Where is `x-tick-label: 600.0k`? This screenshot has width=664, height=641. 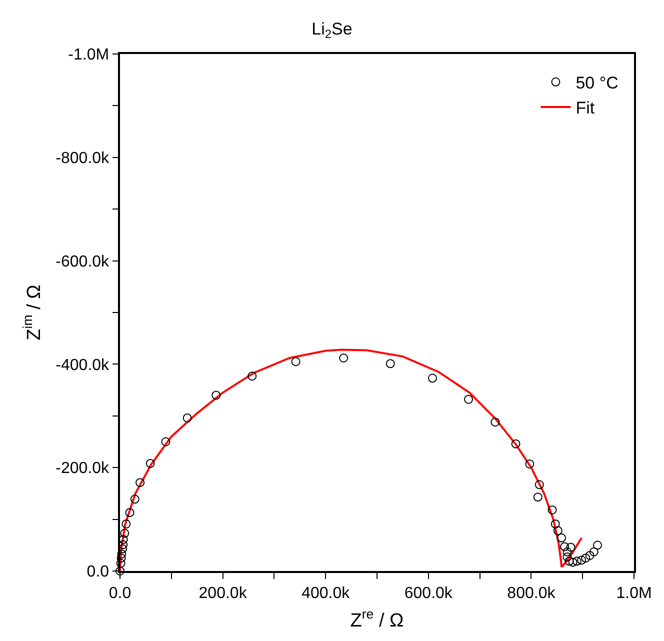
x-tick-label: 600.0k is located at coordinates (429, 593).